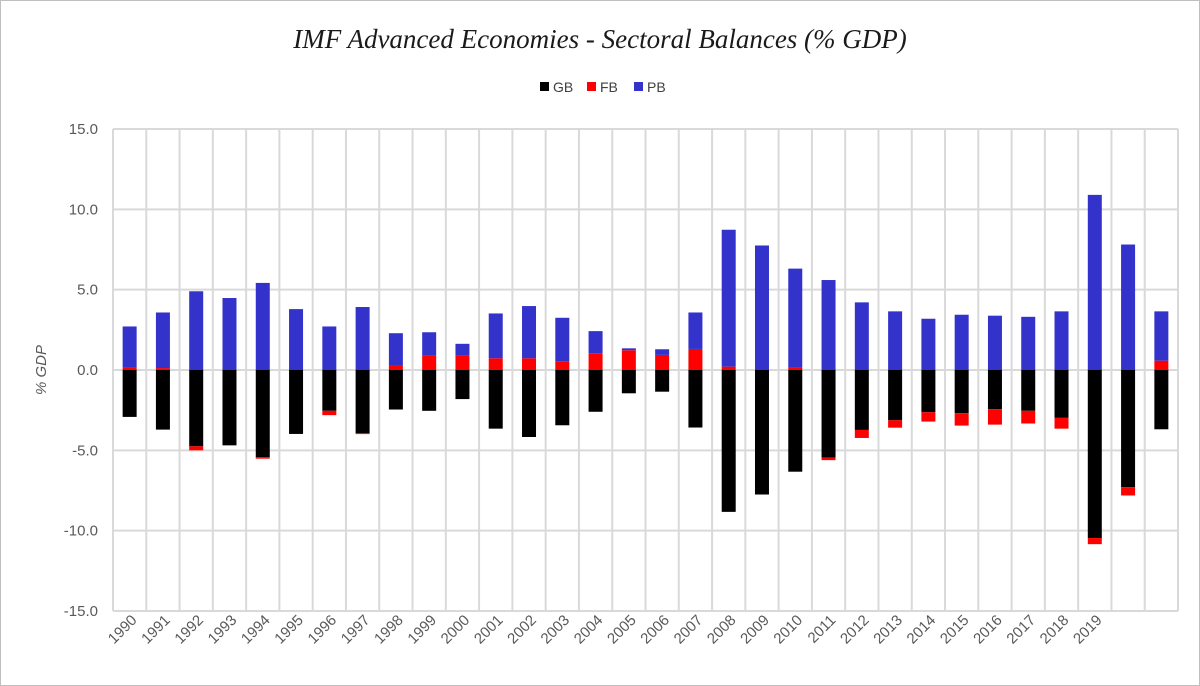 This screenshot has width=1200, height=686. Describe the element at coordinates (955, 630) in the screenshot. I see `x-tick-label: 2015` at that location.